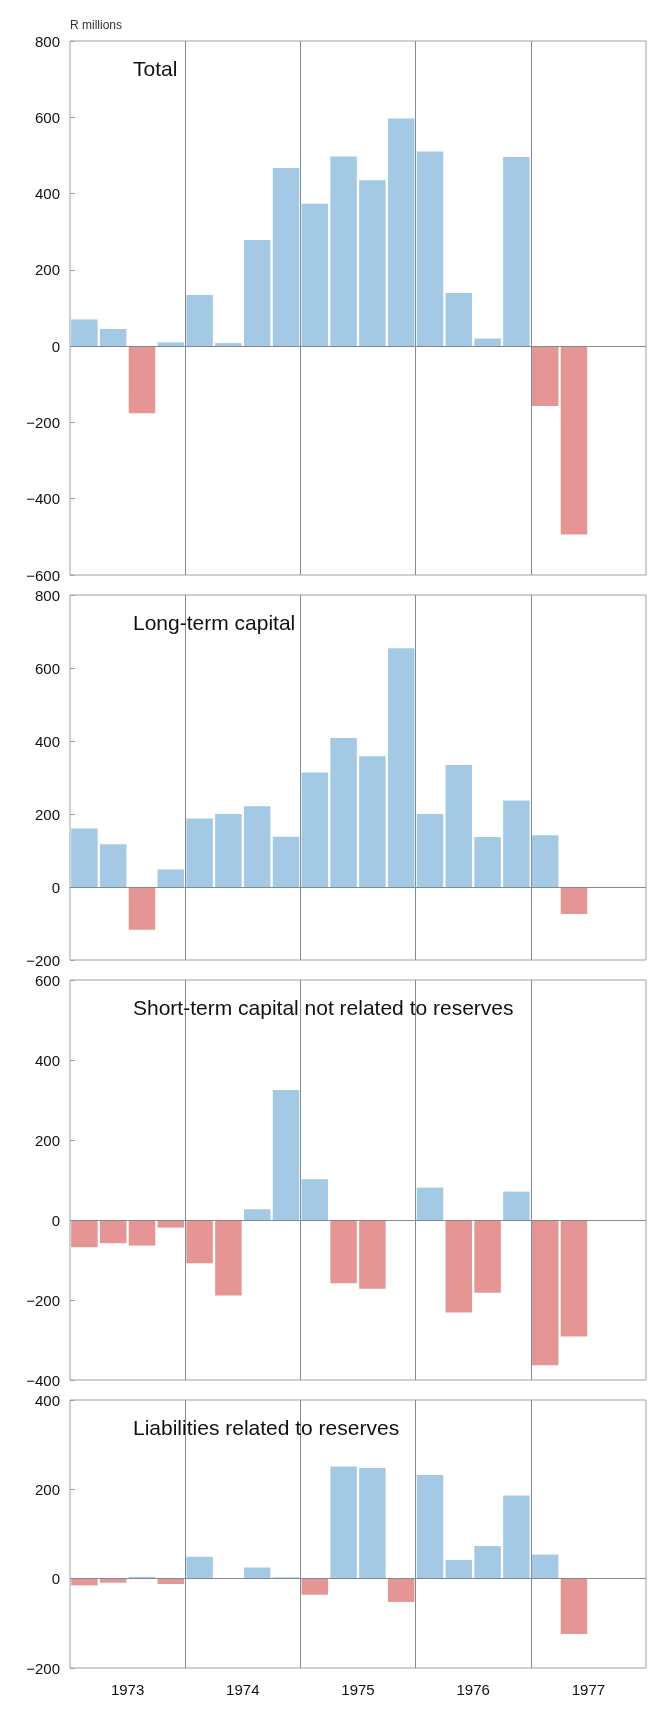 The image size is (656, 1720). I want to click on x-tick-label: 1977, so click(588, 1689).